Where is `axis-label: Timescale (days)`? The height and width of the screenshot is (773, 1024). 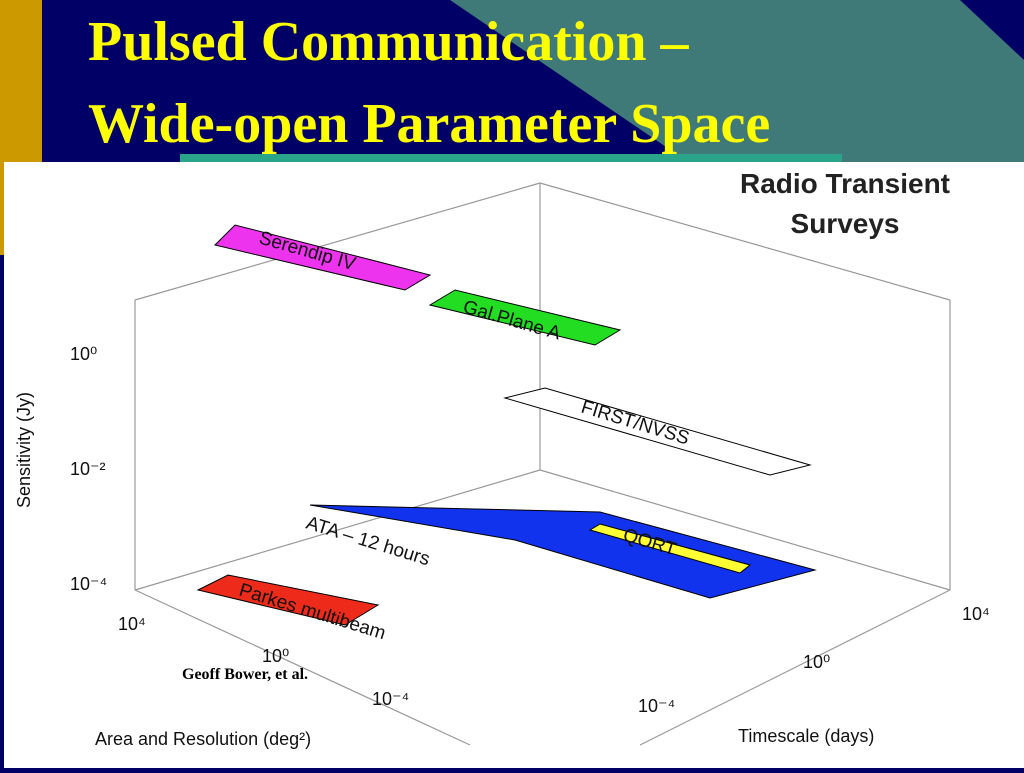
axis-label: Timescale (days) is located at coordinates (806, 736).